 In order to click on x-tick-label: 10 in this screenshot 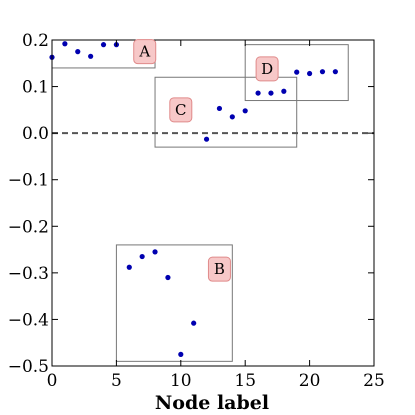, I will do `click(181, 381)`.